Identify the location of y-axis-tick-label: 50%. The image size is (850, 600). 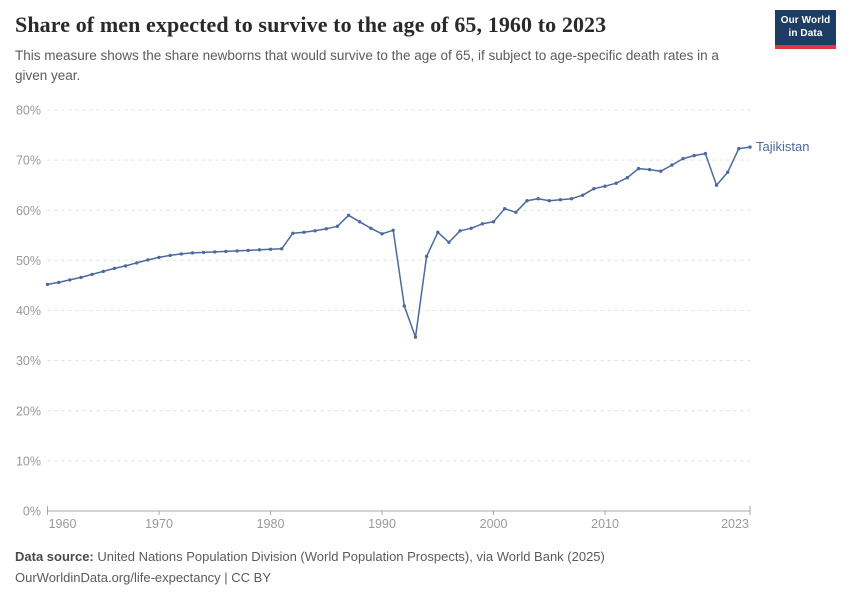
(28, 261).